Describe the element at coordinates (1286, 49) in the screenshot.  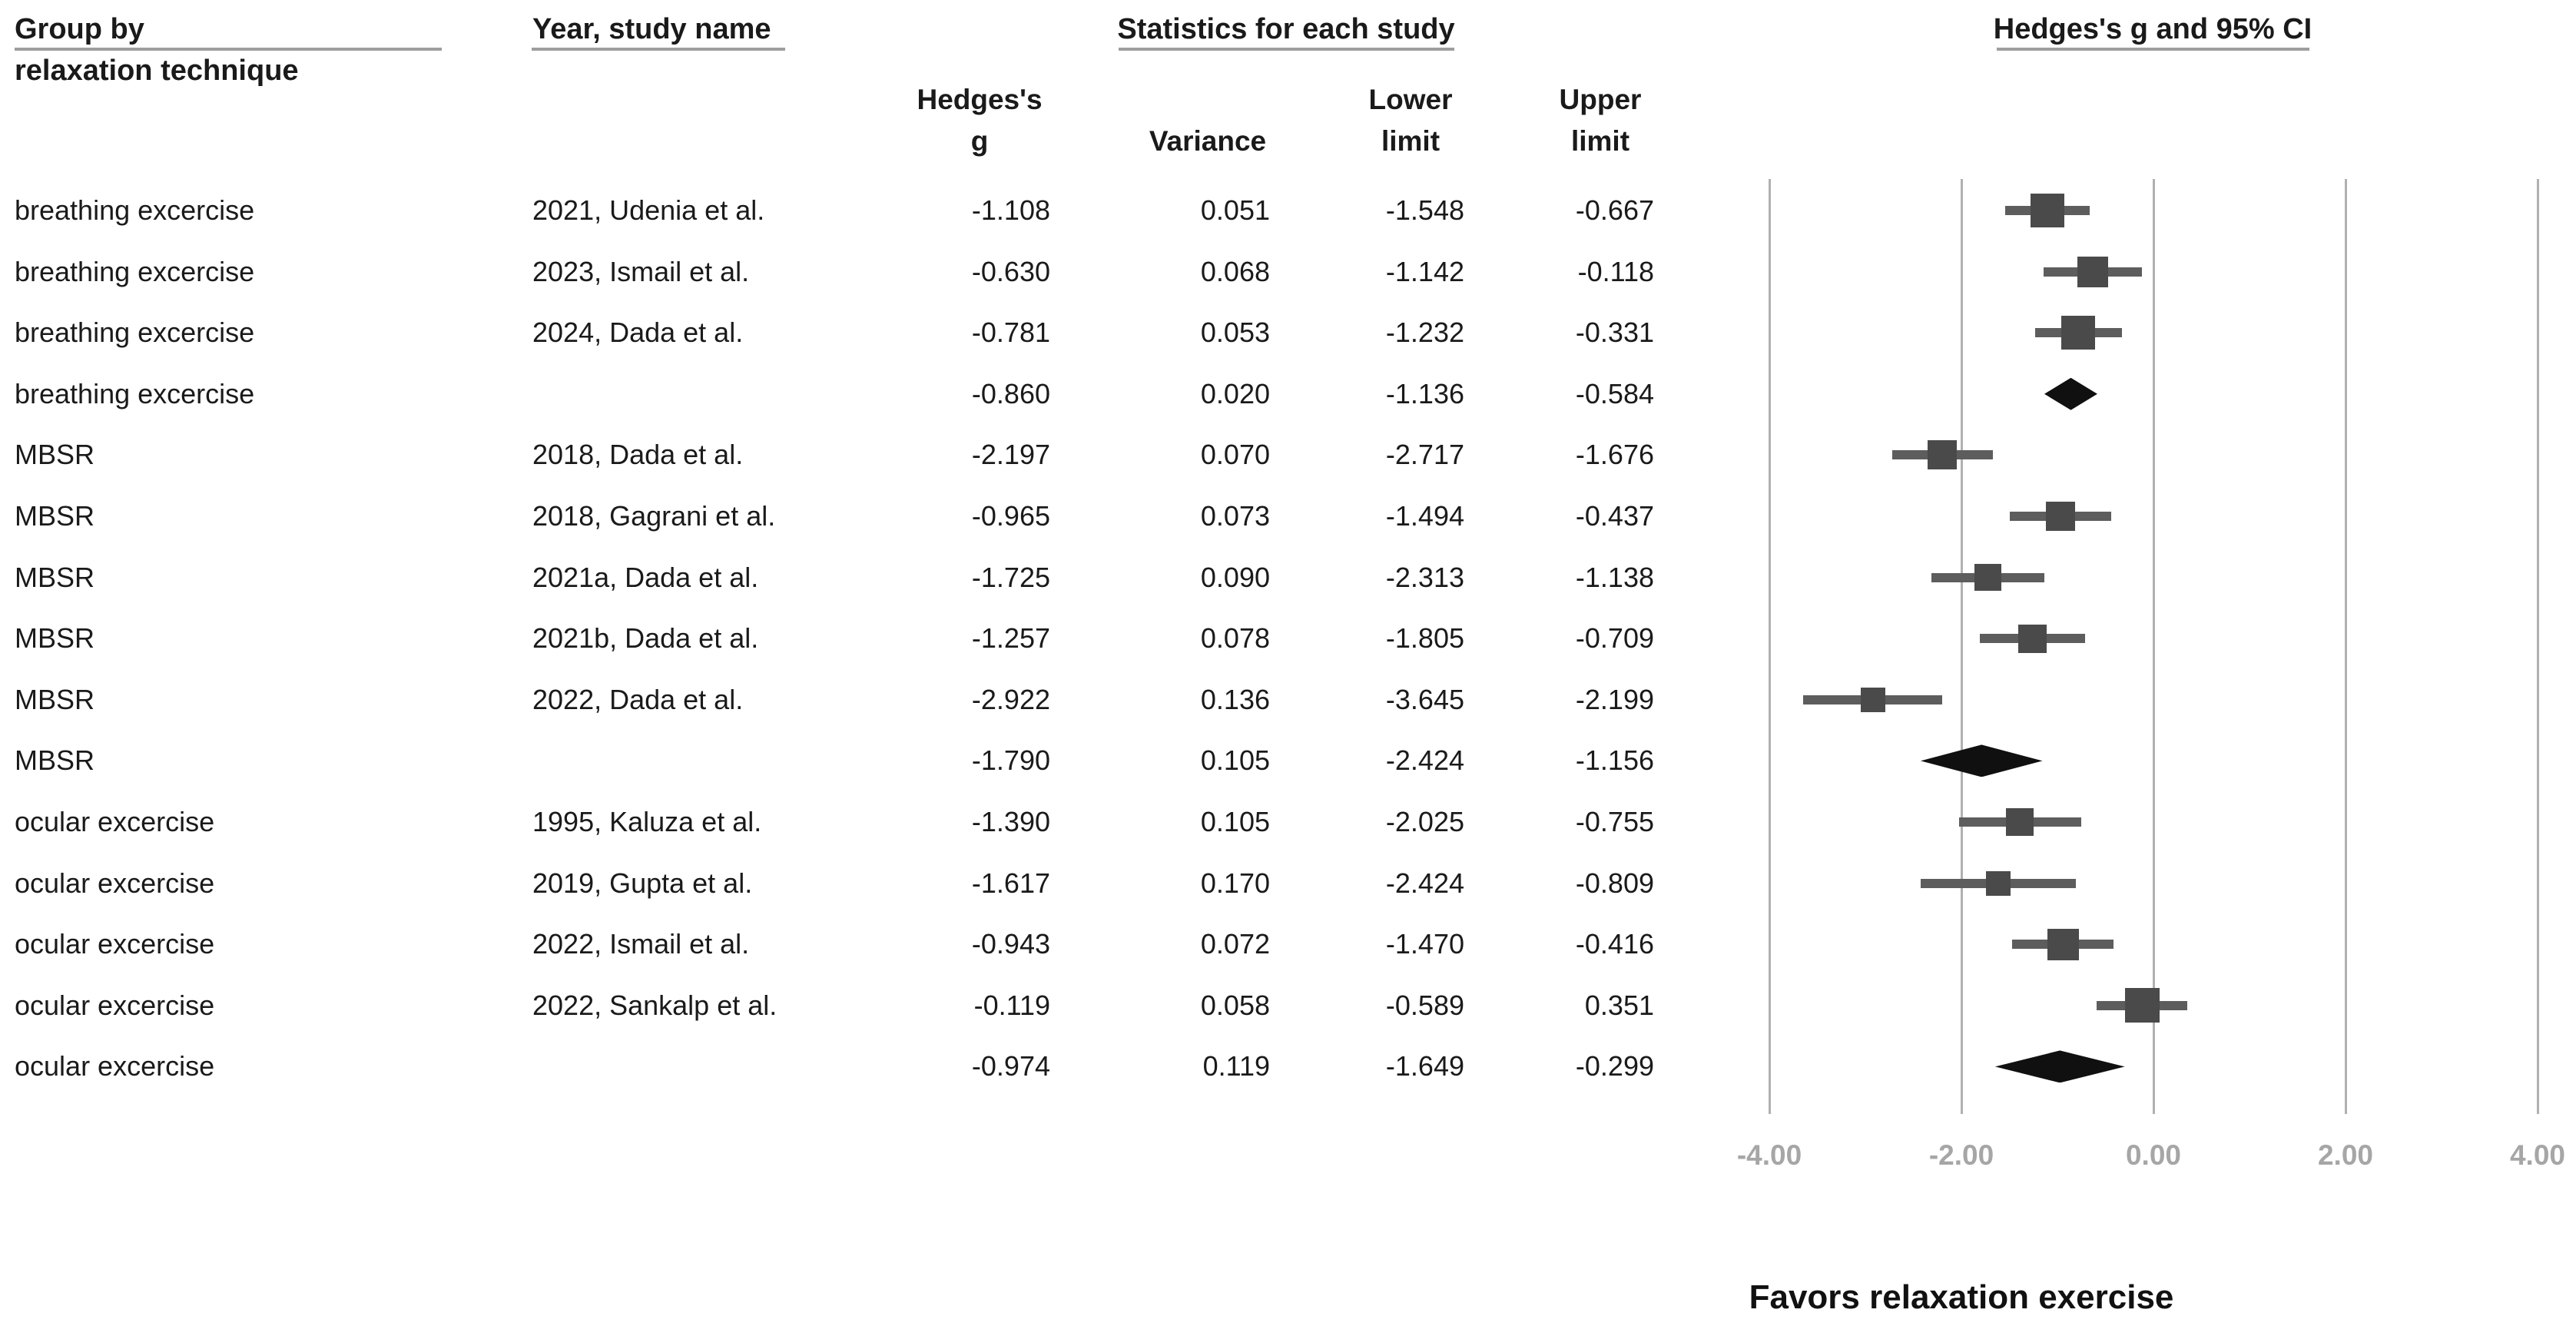
I see `statistics-underline` at that location.